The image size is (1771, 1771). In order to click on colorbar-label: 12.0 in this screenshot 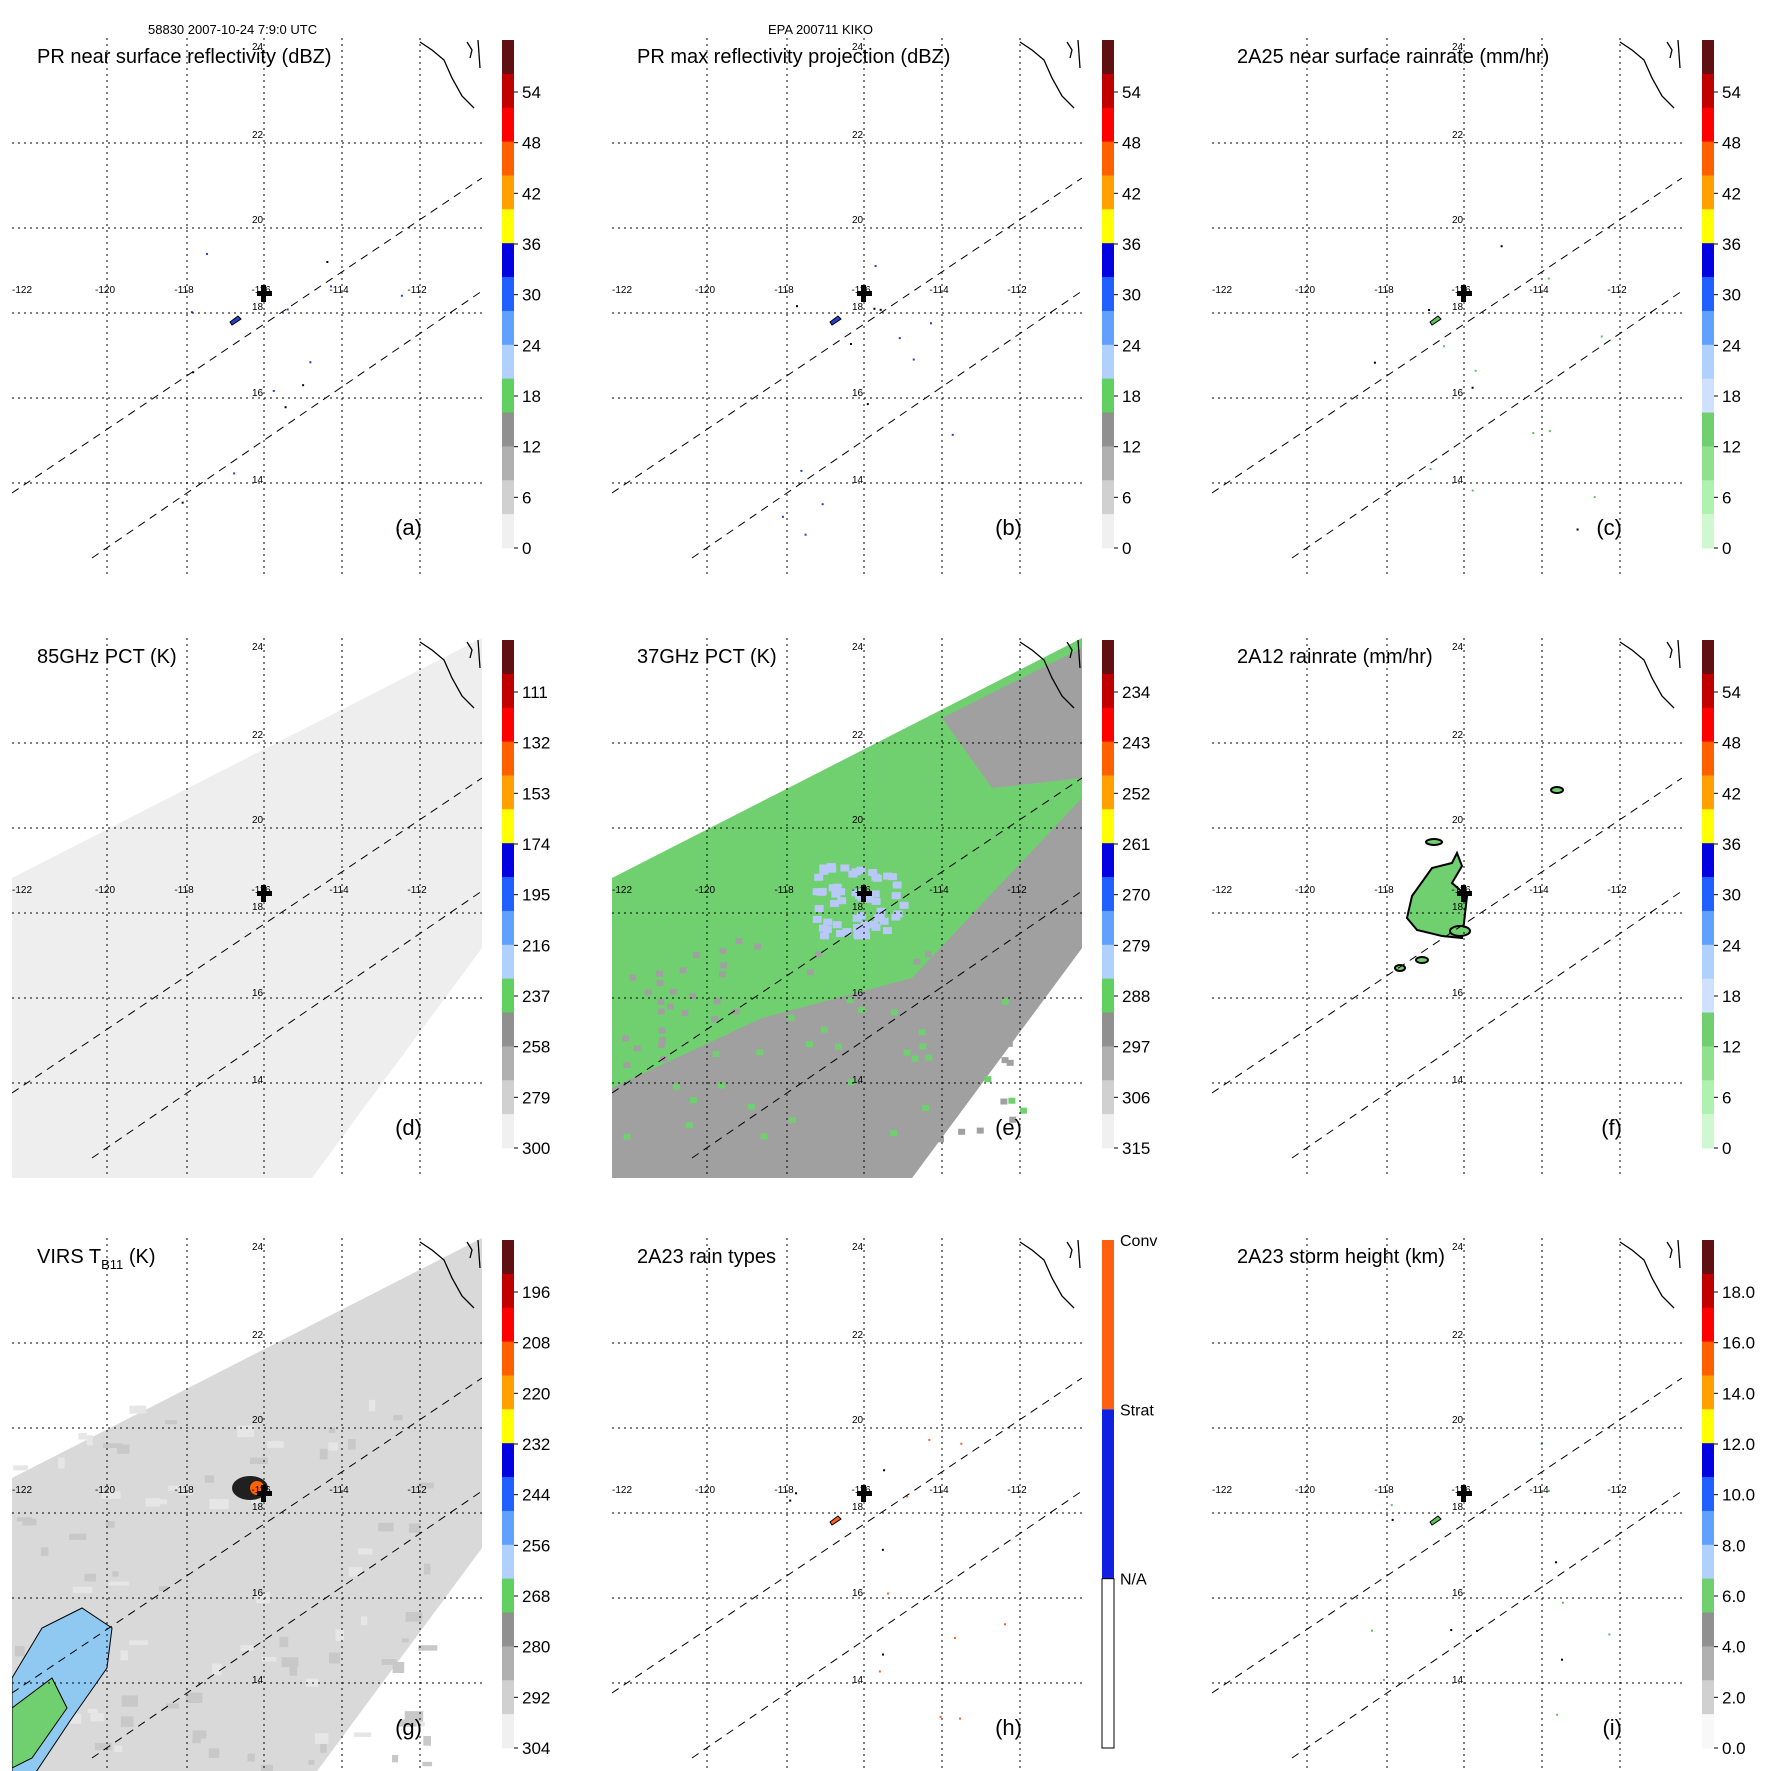, I will do `click(1738, 1444)`.